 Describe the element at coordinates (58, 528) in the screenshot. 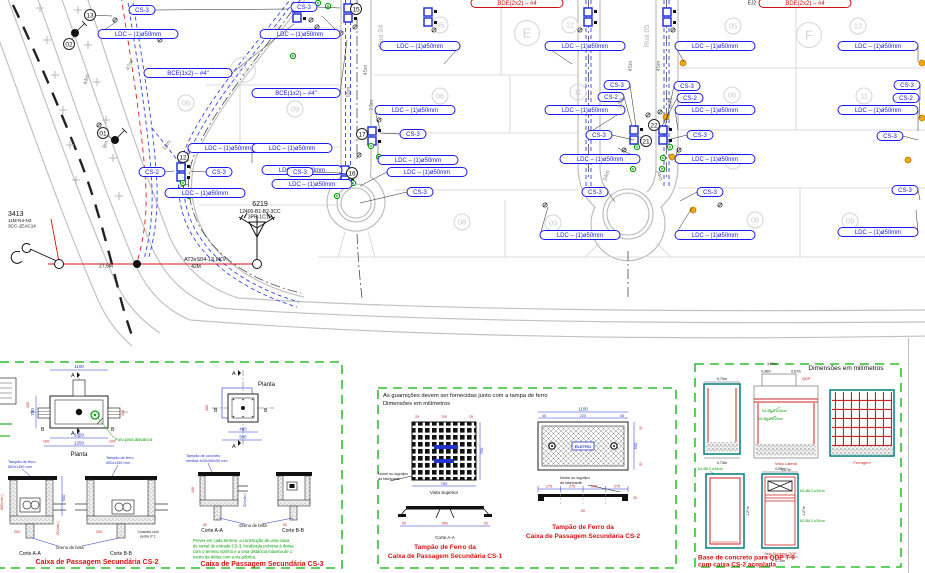

I see `dim: 300(min.)` at that location.